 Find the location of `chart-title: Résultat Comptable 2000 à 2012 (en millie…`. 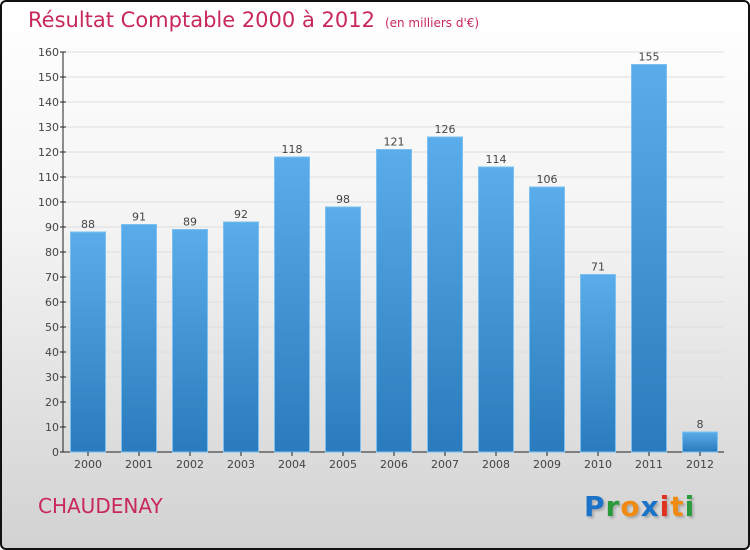

chart-title: Résultat Comptable 2000 à 2012 (en millie… is located at coordinates (253, 20).